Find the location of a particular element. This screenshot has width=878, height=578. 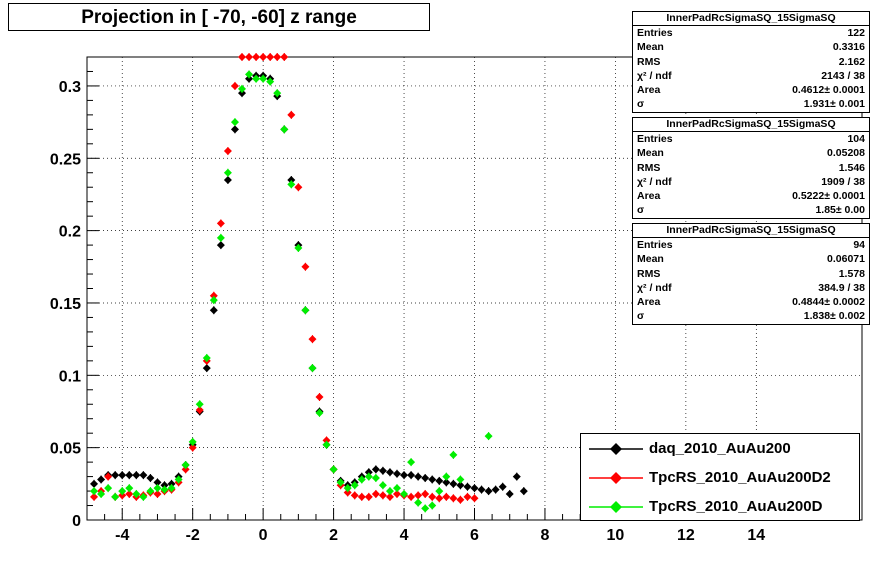

stats-row-rms: RMS 2.162 is located at coordinates (751, 61).